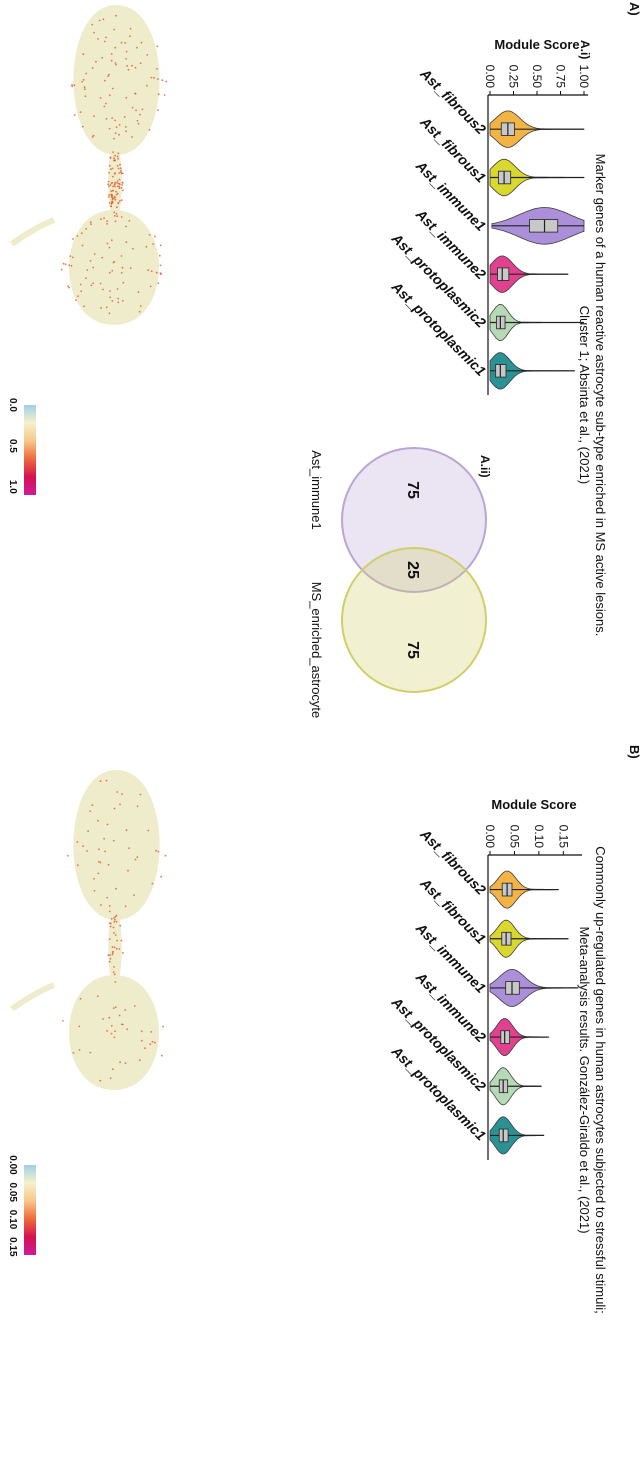 This screenshot has height=1481, width=644. Describe the element at coordinates (114, 267) in the screenshot. I see `umap-a-cluster` at that location.